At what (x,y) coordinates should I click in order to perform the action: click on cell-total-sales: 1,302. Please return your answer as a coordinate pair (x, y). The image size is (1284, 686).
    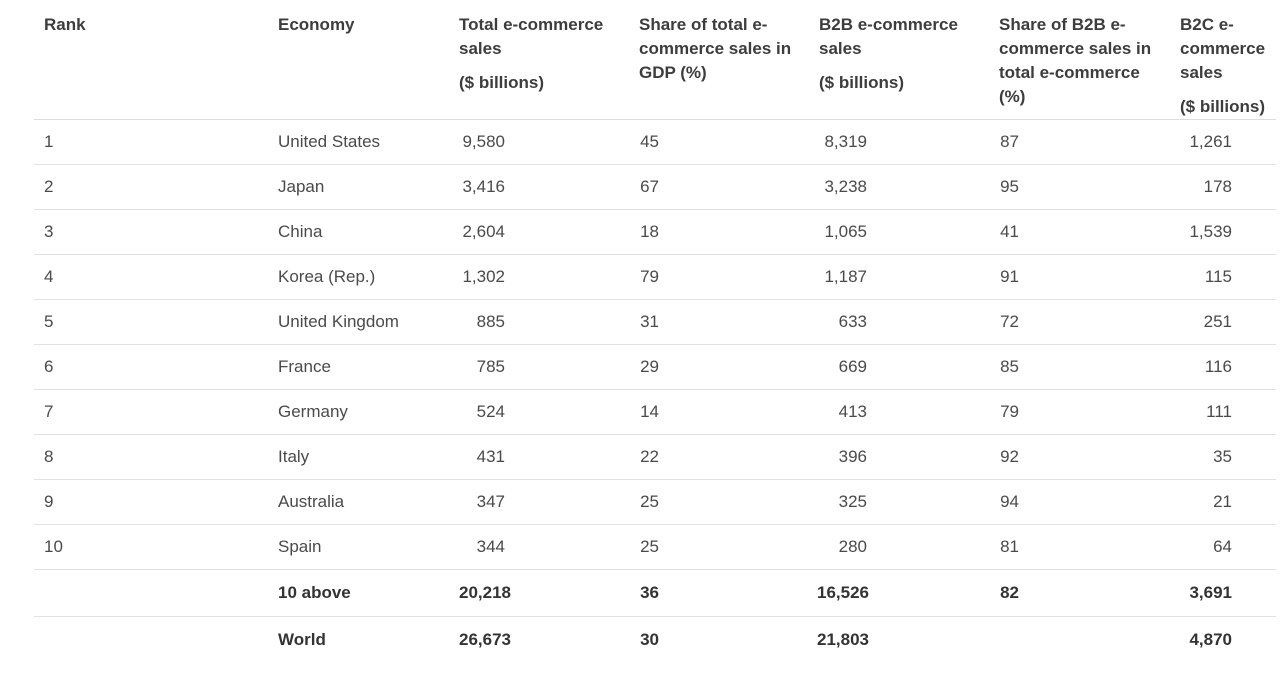
    Looking at the image, I should click on (539, 277).